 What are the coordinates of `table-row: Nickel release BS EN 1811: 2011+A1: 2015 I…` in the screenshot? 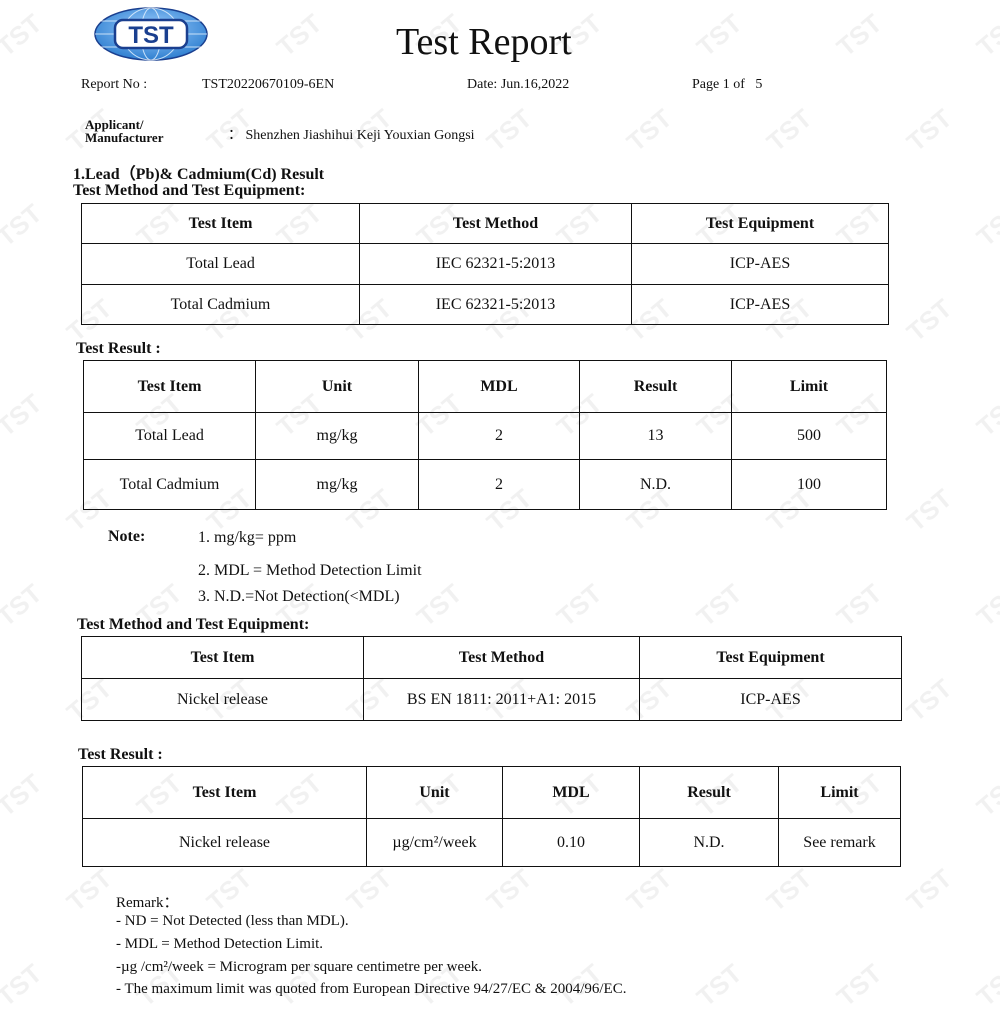 It's located at (491, 699).